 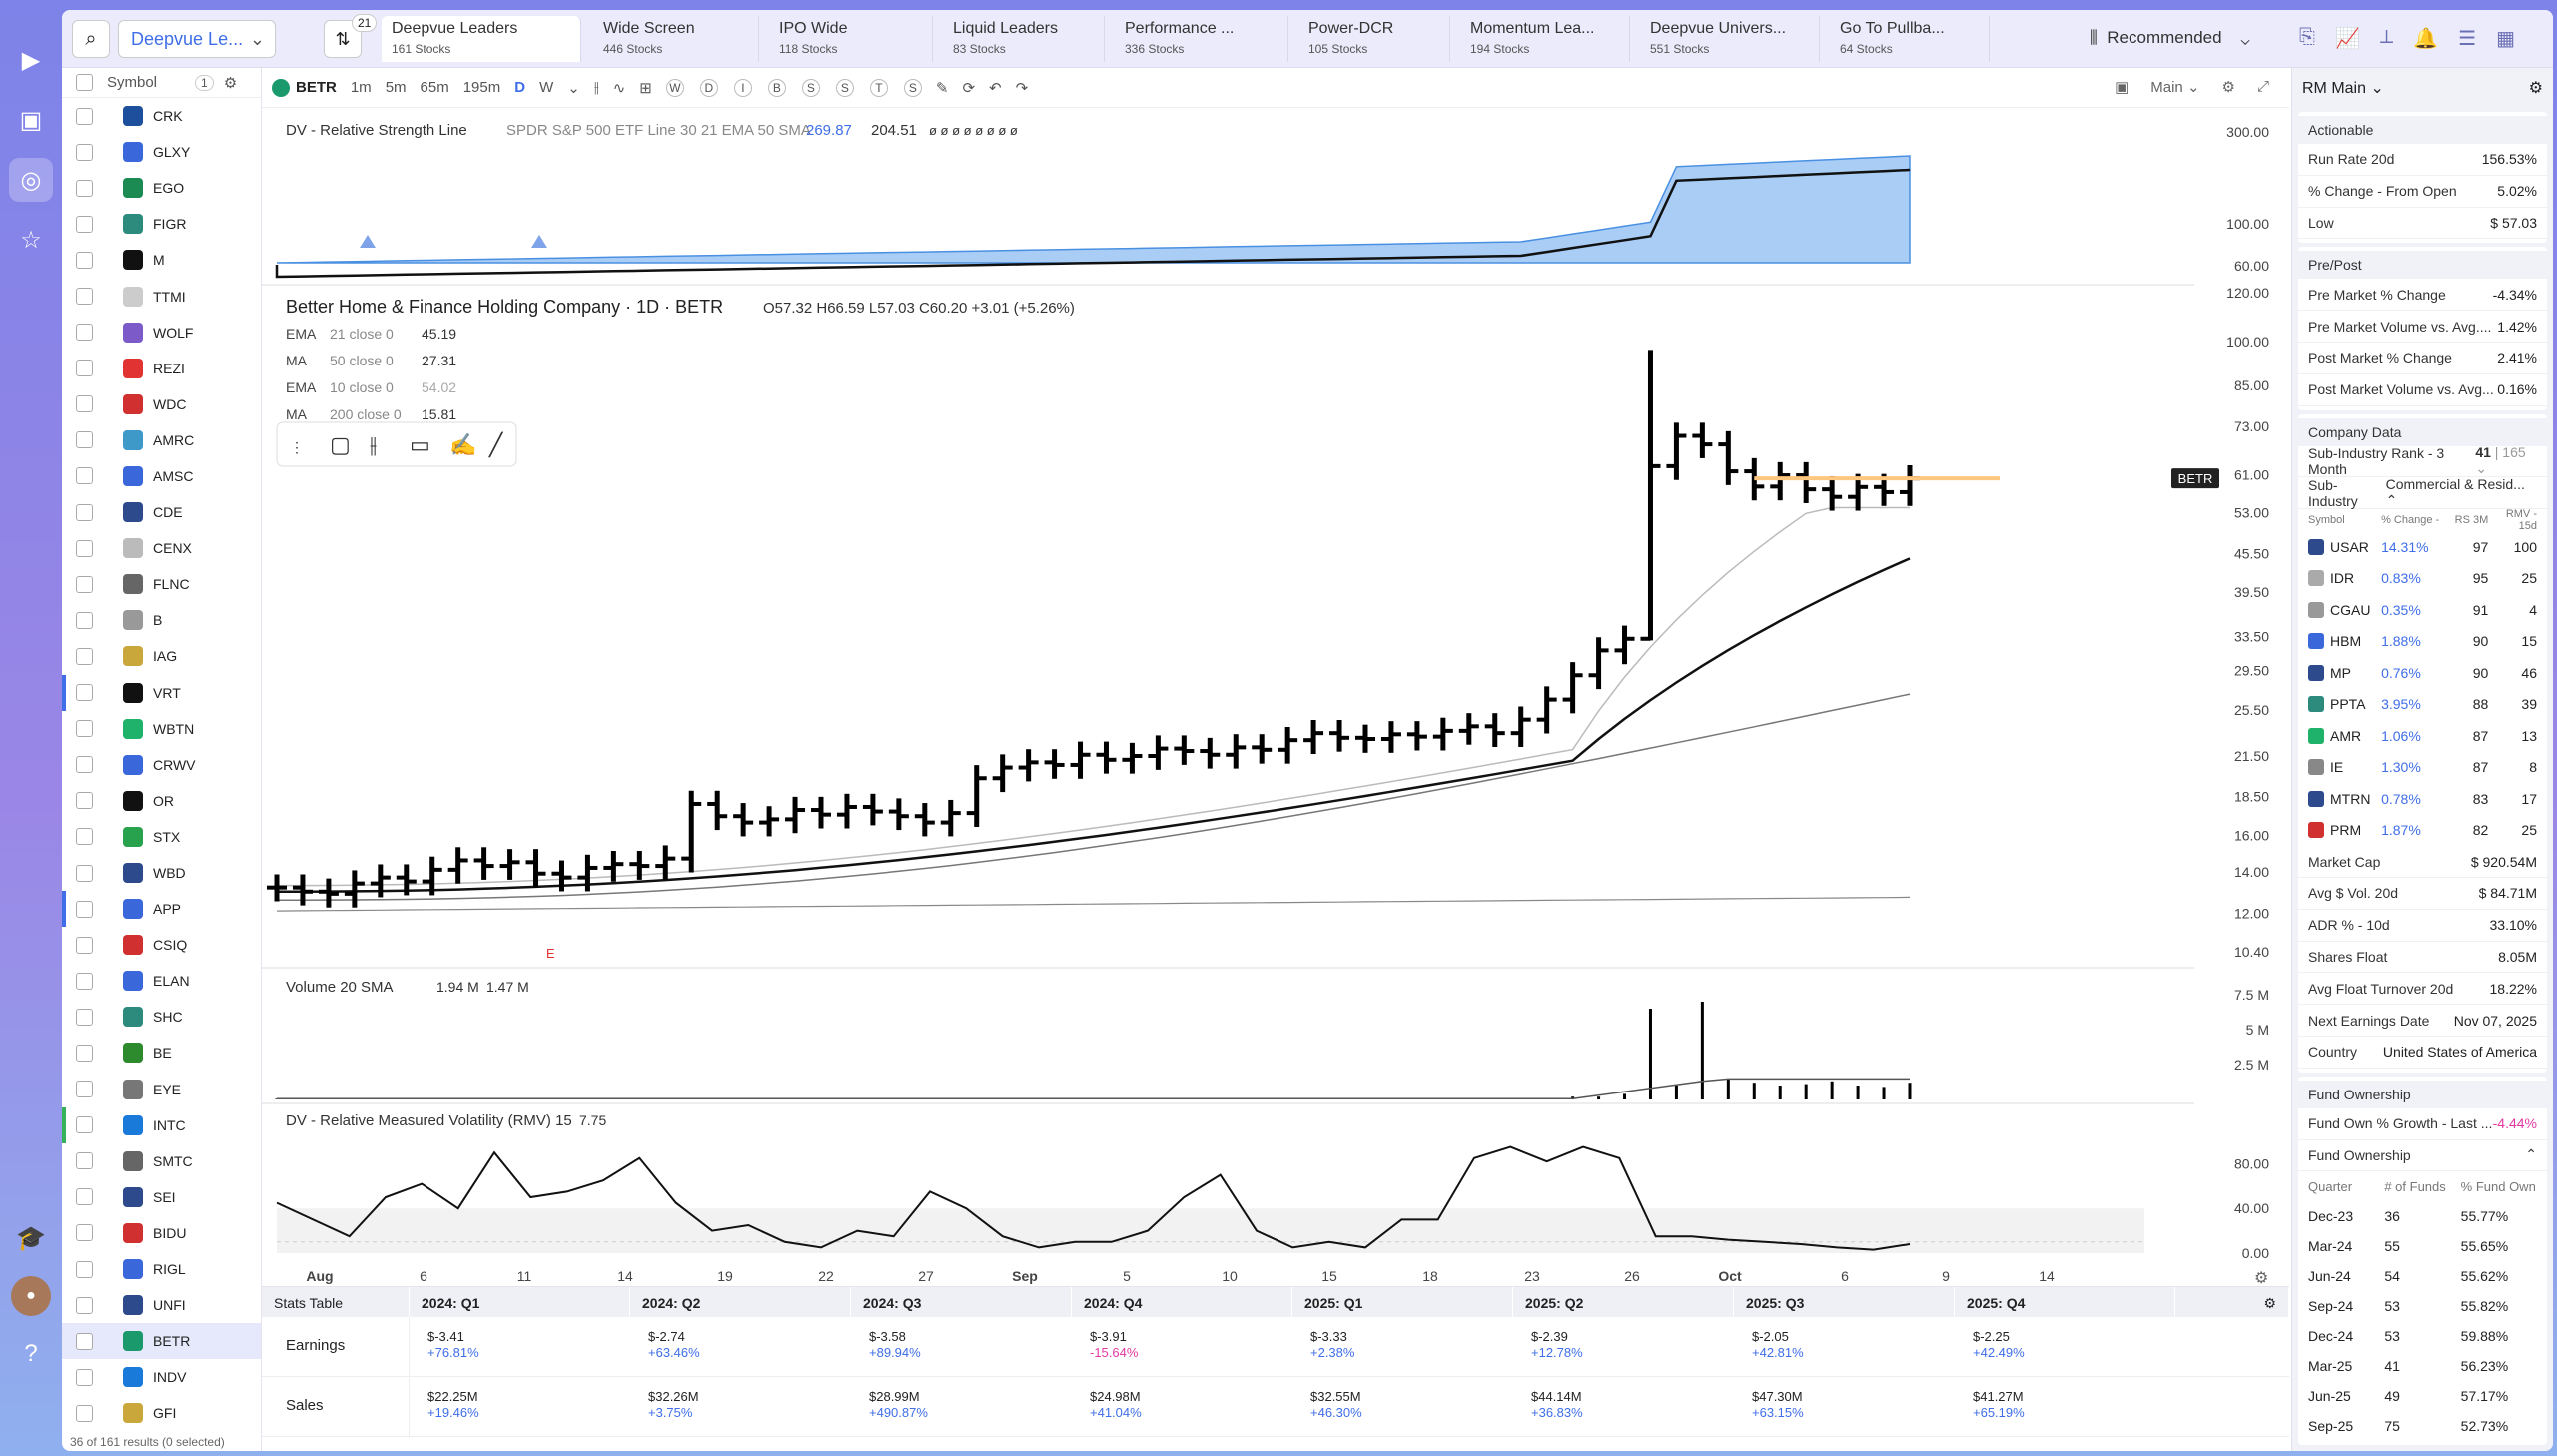 I want to click on symbol-selector: BETR, so click(x=304, y=87).